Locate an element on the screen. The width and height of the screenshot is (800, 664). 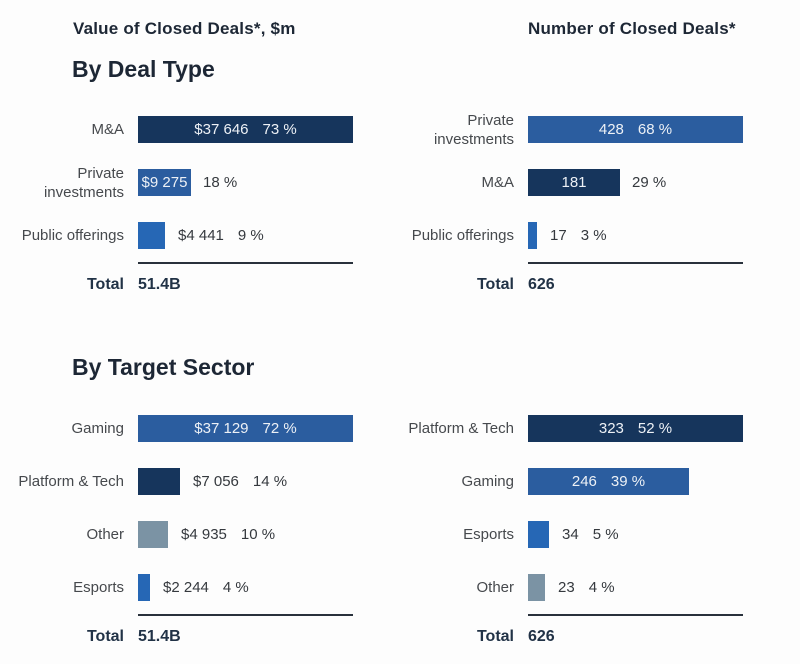
bar-value-label: $9 275 is located at coordinates (164, 182).